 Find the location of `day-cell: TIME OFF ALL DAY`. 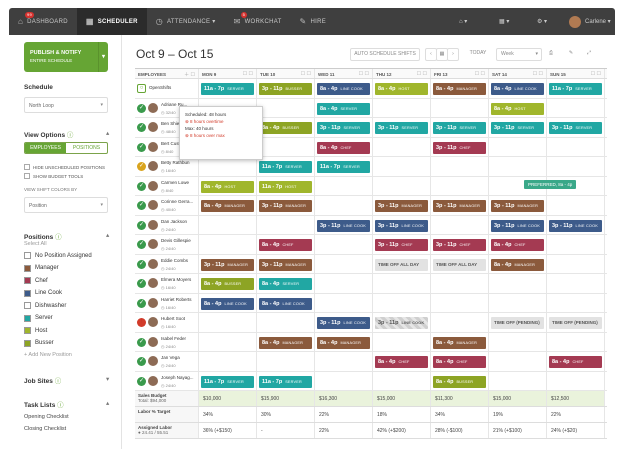

day-cell: TIME OFF ALL DAY is located at coordinates (402, 263).